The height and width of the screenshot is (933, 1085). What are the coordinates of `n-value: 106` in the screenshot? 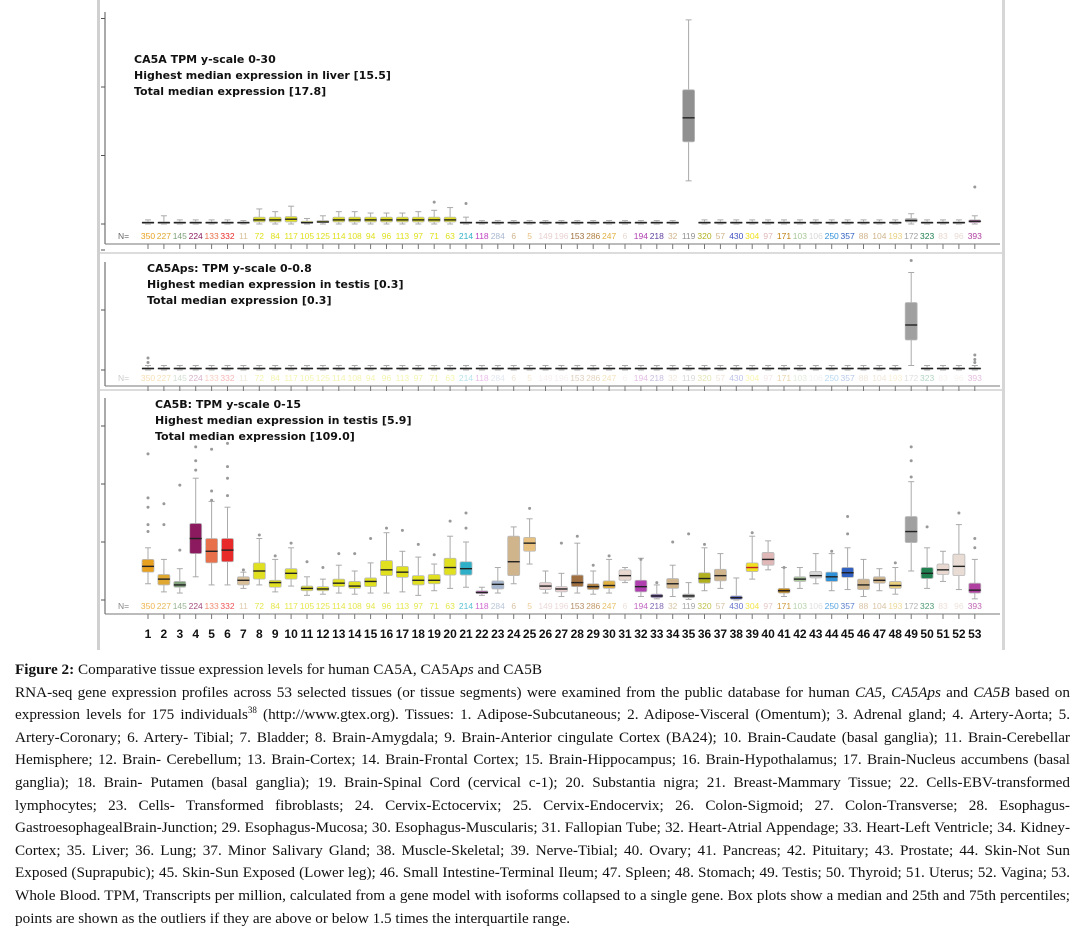 It's located at (816, 378).